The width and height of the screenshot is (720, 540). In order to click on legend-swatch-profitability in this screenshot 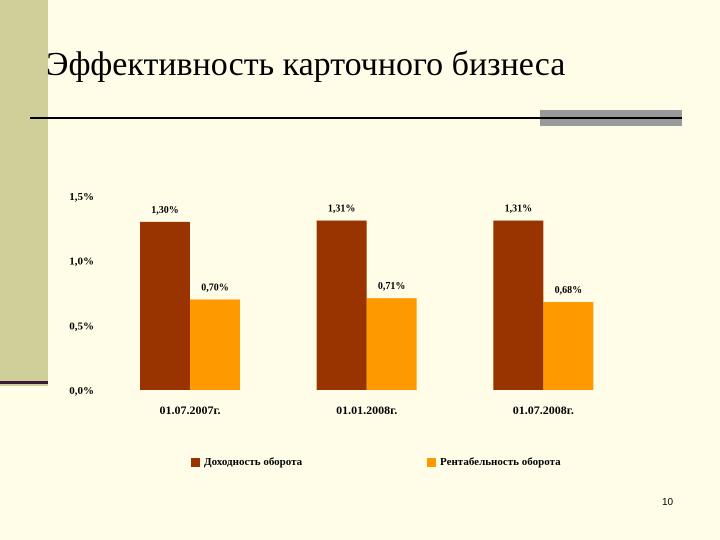, I will do `click(431, 462)`.